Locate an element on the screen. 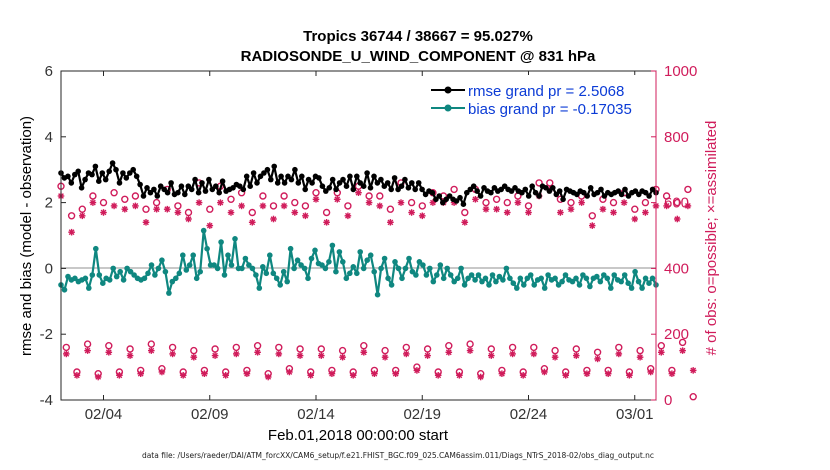  chart-title-line1: Tropics 36744 / 38667 = 95.027% is located at coordinates (418, 36).